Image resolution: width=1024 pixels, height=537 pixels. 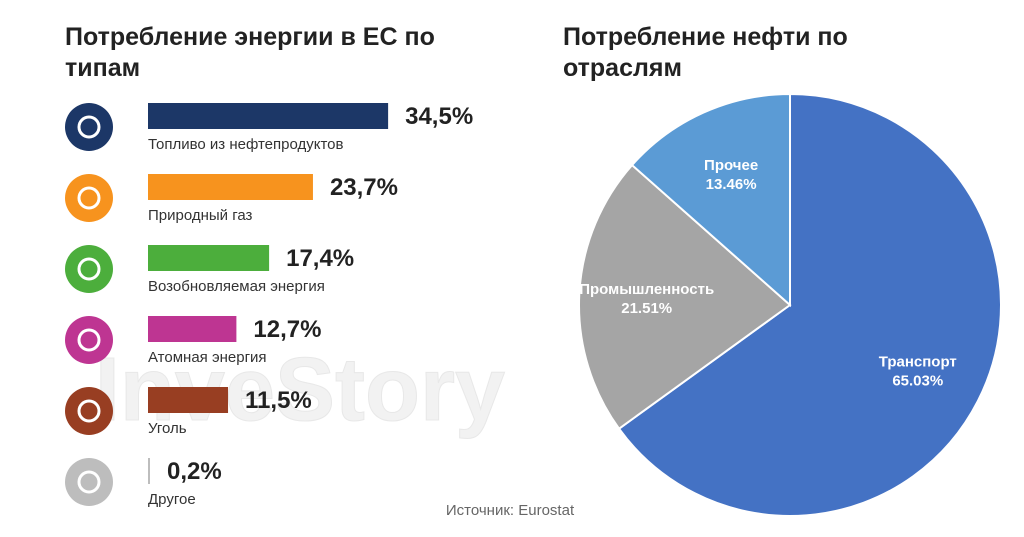 I want to click on value-label: 17,4%, so click(x=320, y=258).